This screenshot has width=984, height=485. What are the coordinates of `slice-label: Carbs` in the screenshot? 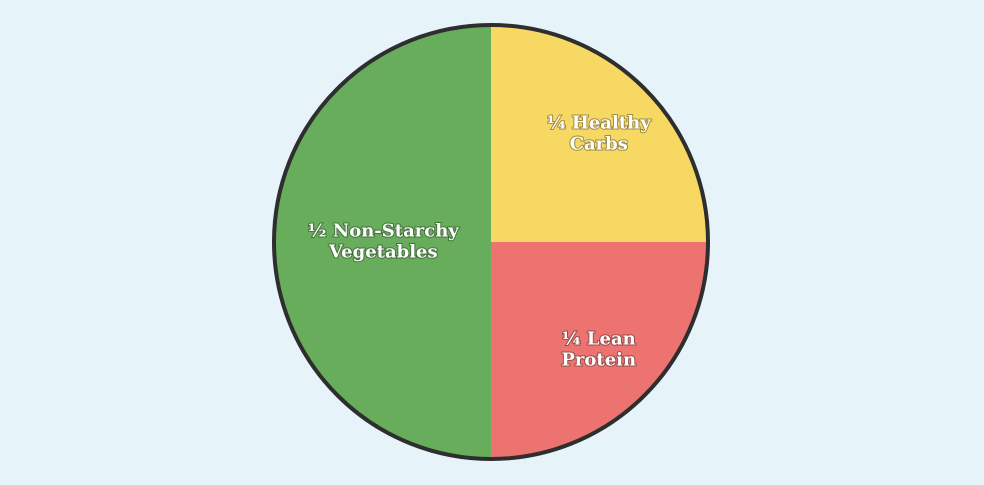 It's located at (599, 144).